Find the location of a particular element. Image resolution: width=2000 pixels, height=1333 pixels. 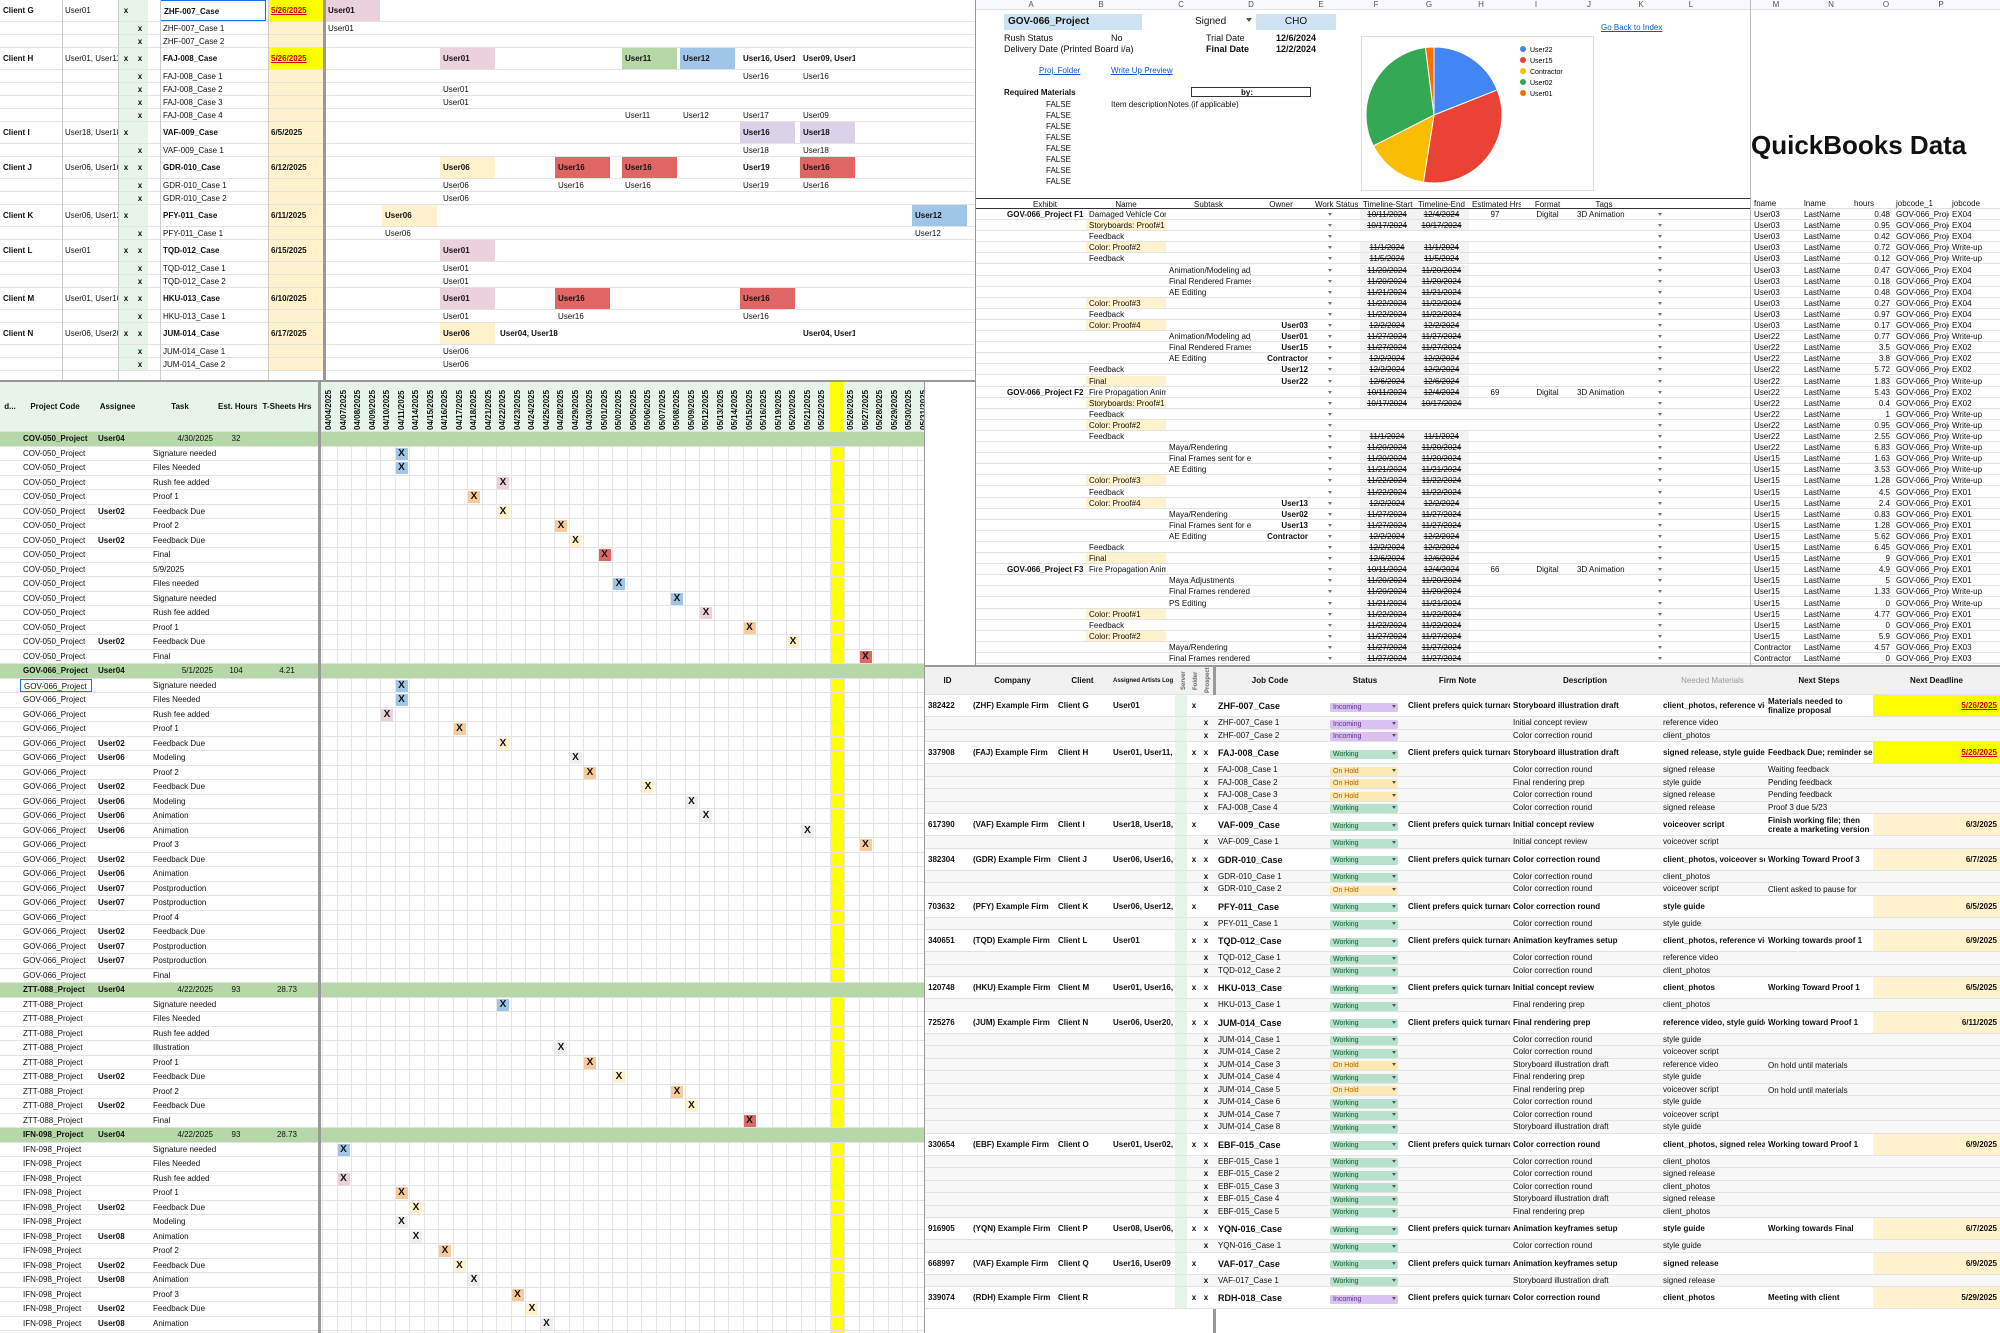

client: Client P is located at coordinates (1073, 1228).